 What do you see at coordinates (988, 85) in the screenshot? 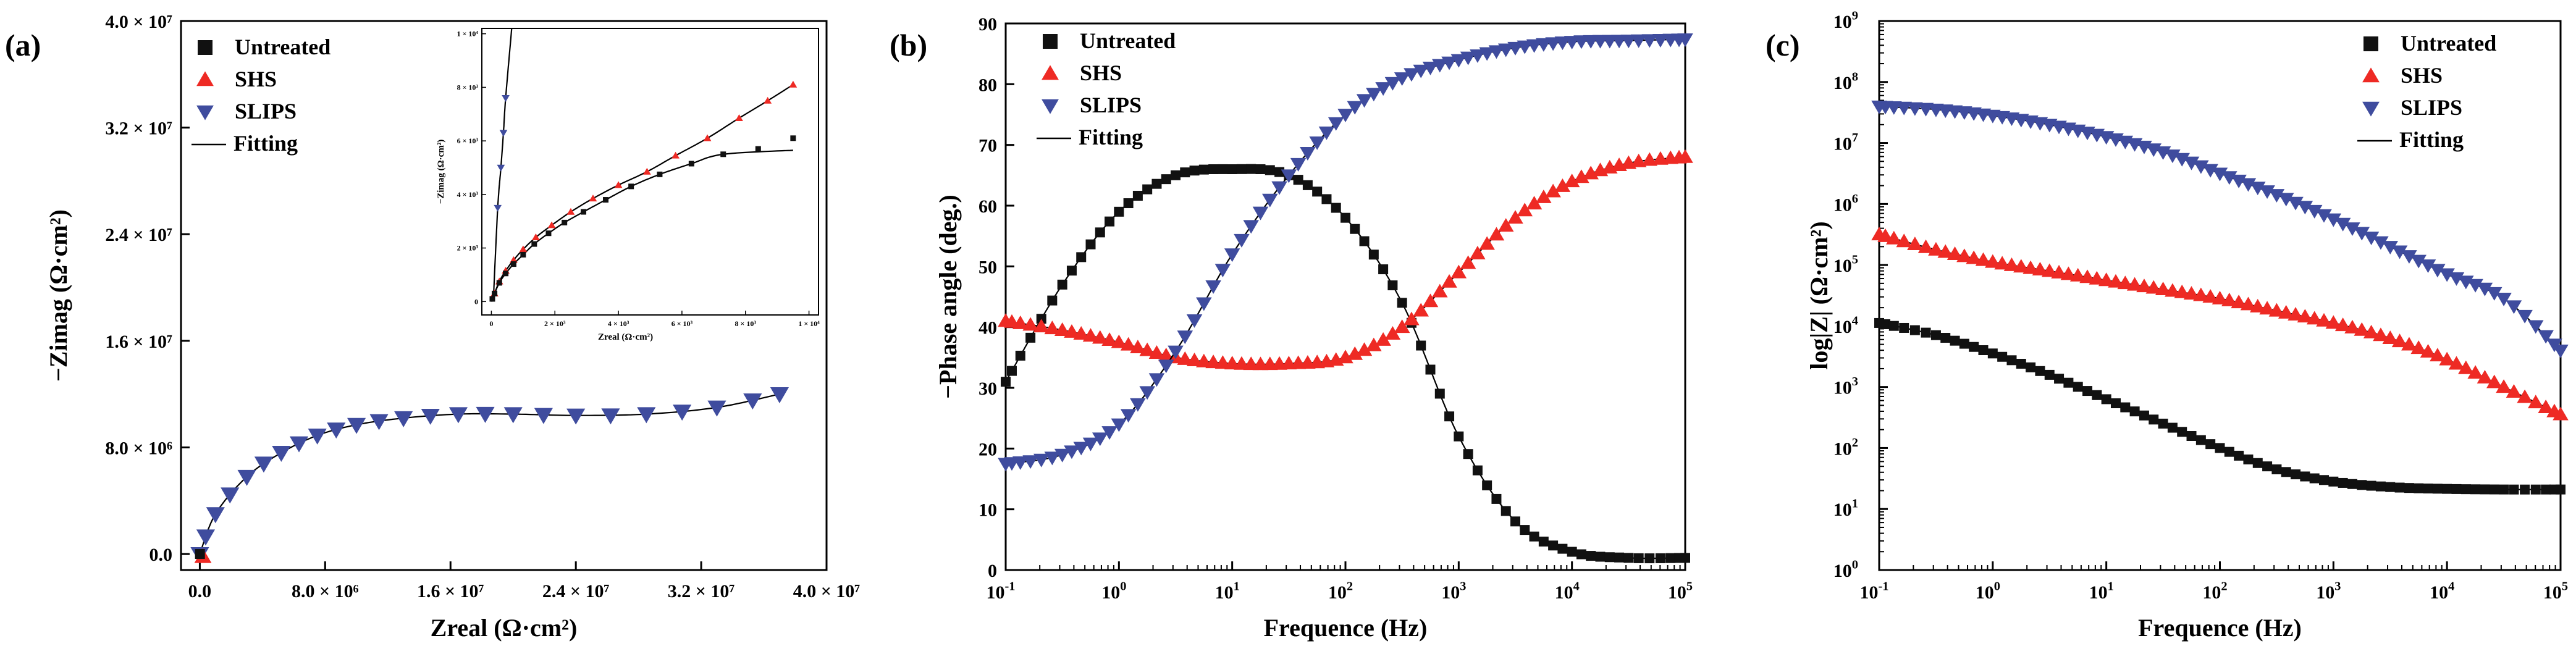
I see `y-tick-label: 80` at bounding box center [988, 85].